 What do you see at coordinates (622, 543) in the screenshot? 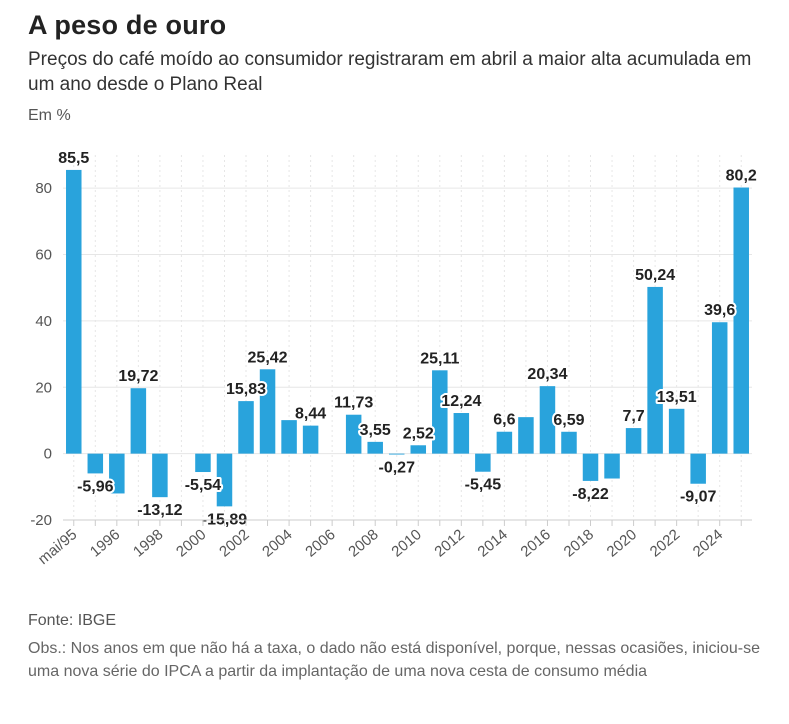
I see `x-tick-label: 2020` at bounding box center [622, 543].